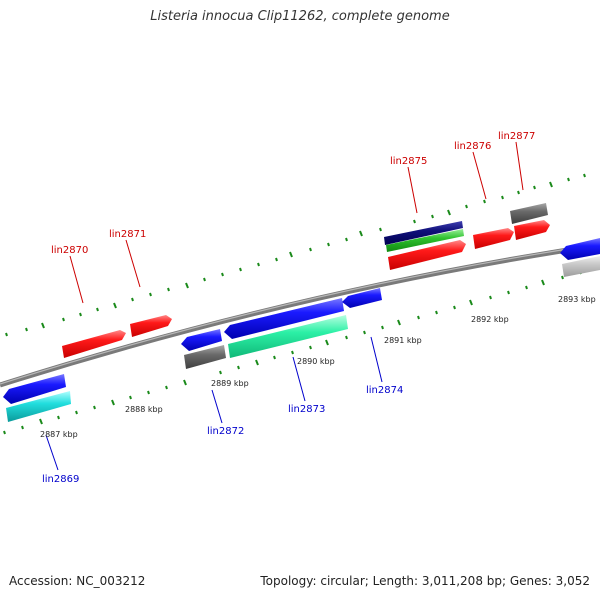  What do you see at coordinates (205, 357) in the screenshot?
I see `gene-lin2872-gray-block` at bounding box center [205, 357].